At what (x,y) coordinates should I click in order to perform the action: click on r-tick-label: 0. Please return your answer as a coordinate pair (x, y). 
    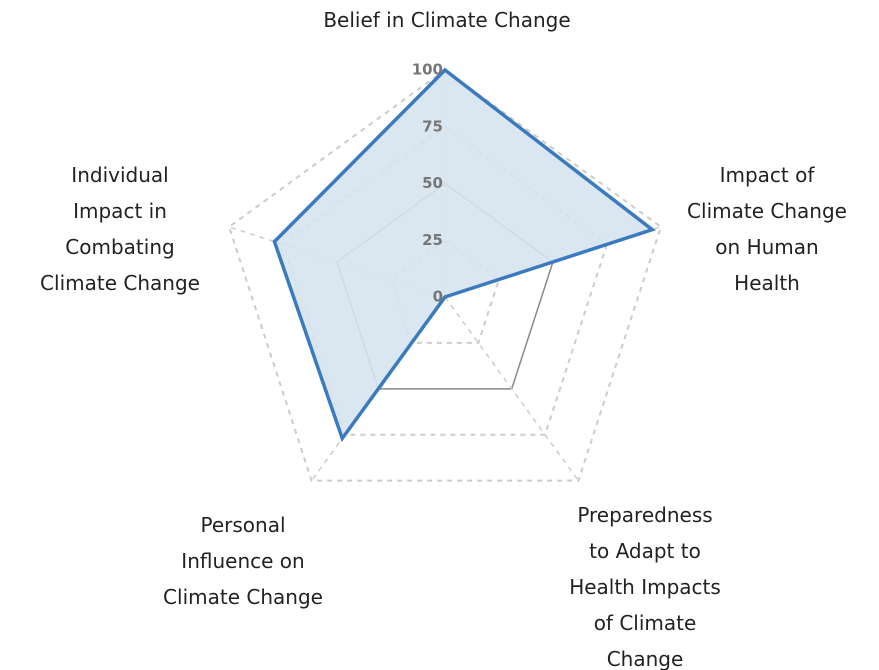
    Looking at the image, I should click on (438, 297).